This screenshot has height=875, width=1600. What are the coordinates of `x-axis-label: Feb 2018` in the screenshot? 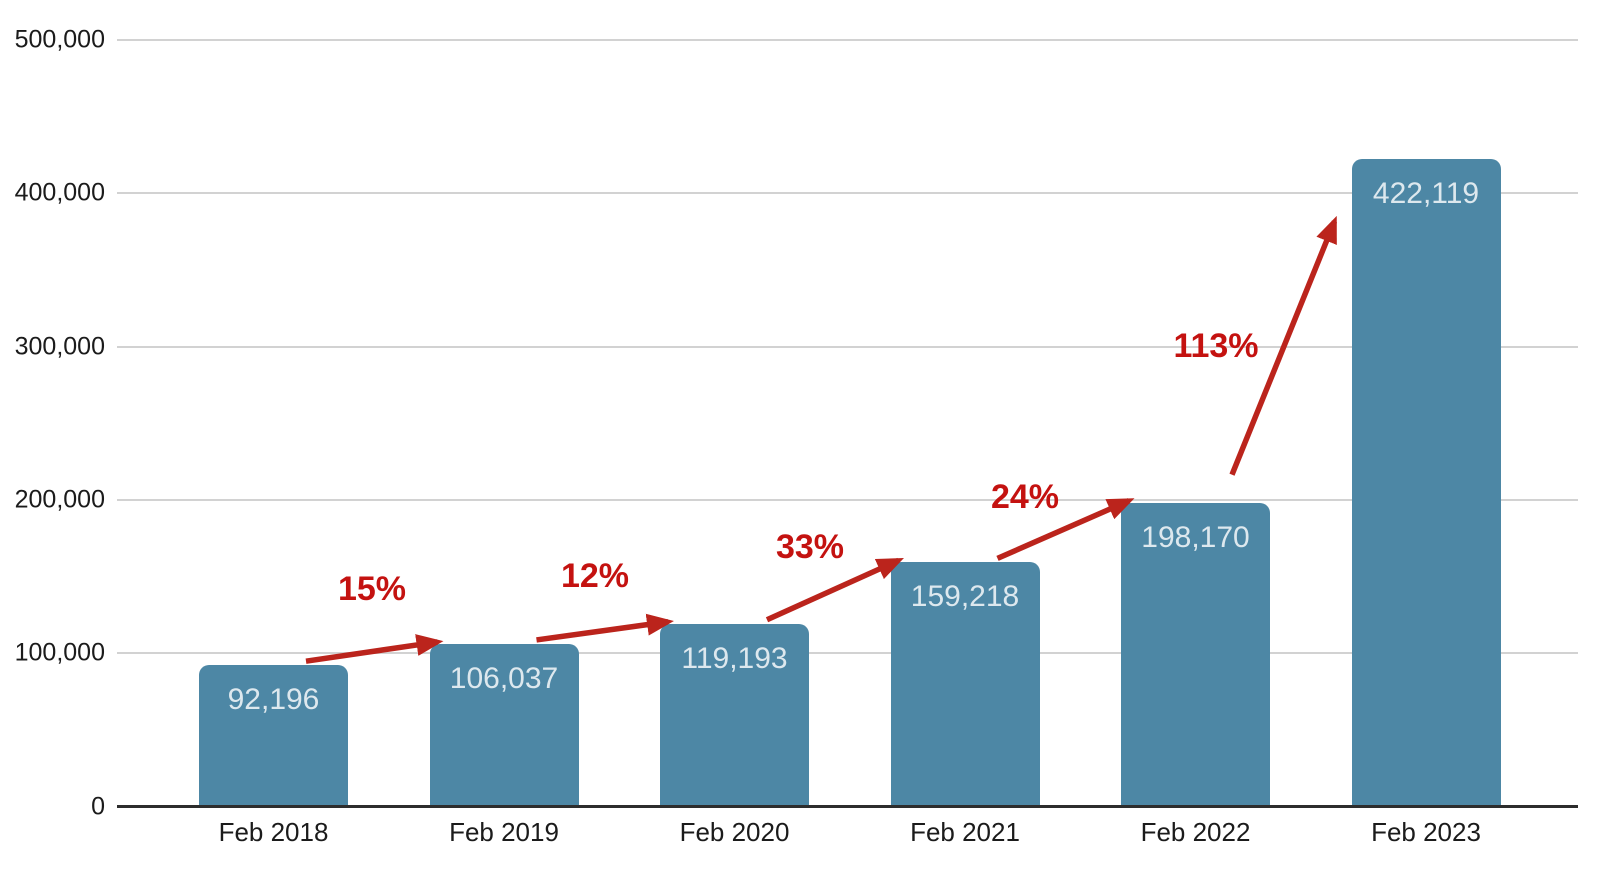 It's located at (273, 832).